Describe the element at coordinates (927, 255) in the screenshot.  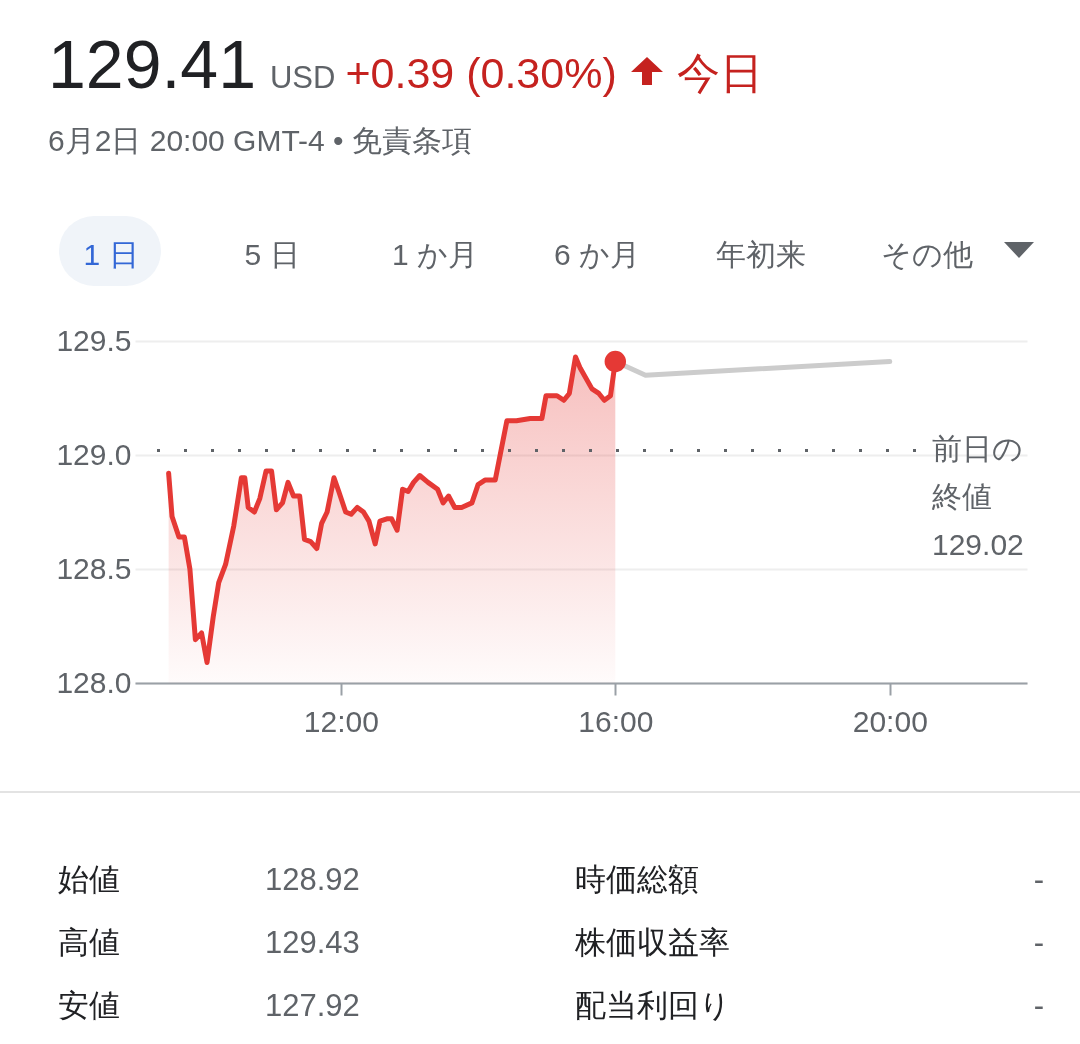
I see `text: その他` at that location.